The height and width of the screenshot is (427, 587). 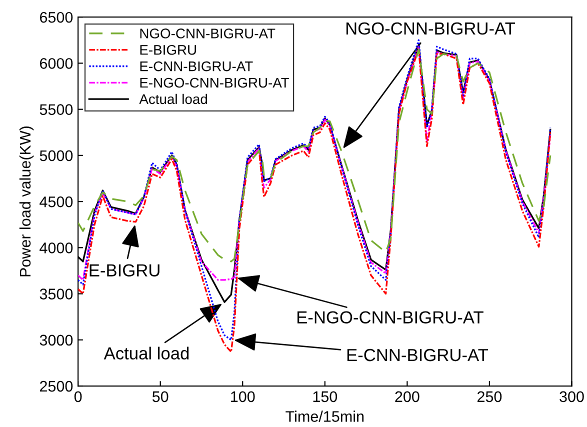 What do you see at coordinates (431, 28) in the screenshot?
I see `annotation: NGO-CNN-BIGRU-AT` at bounding box center [431, 28].